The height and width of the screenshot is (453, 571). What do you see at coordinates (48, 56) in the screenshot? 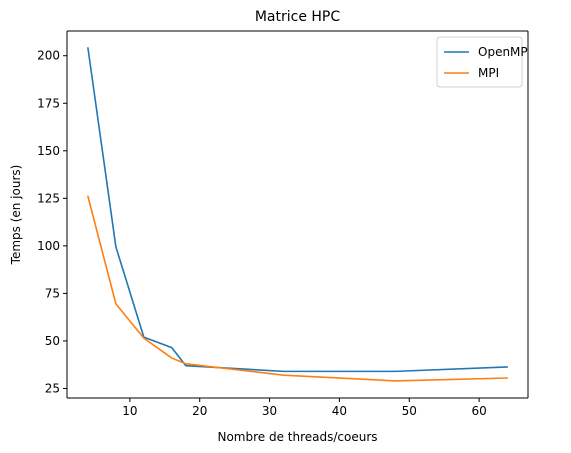
I see `y-tick-label: 200` at bounding box center [48, 56].